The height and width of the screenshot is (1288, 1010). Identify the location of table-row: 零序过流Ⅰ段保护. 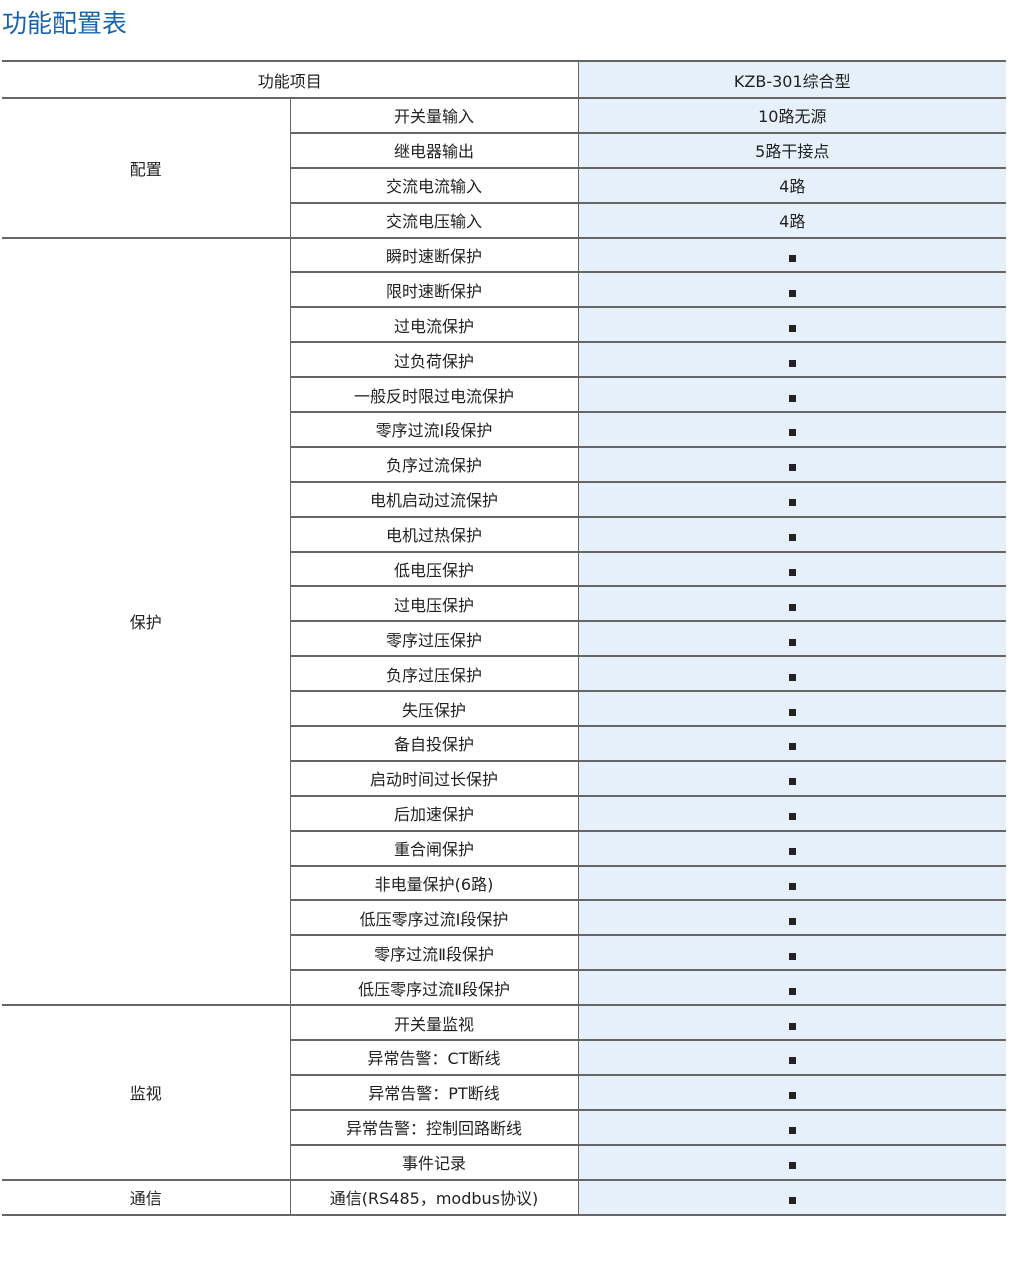
(504, 429).